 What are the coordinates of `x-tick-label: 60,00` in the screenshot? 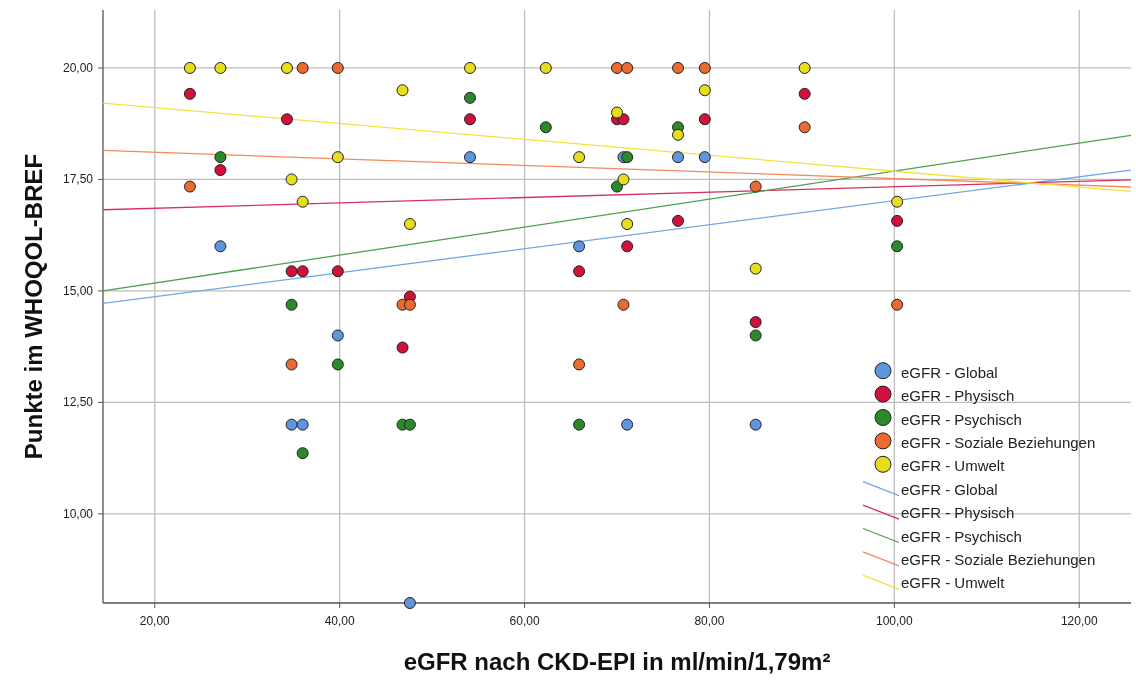 It's located at (524, 621).